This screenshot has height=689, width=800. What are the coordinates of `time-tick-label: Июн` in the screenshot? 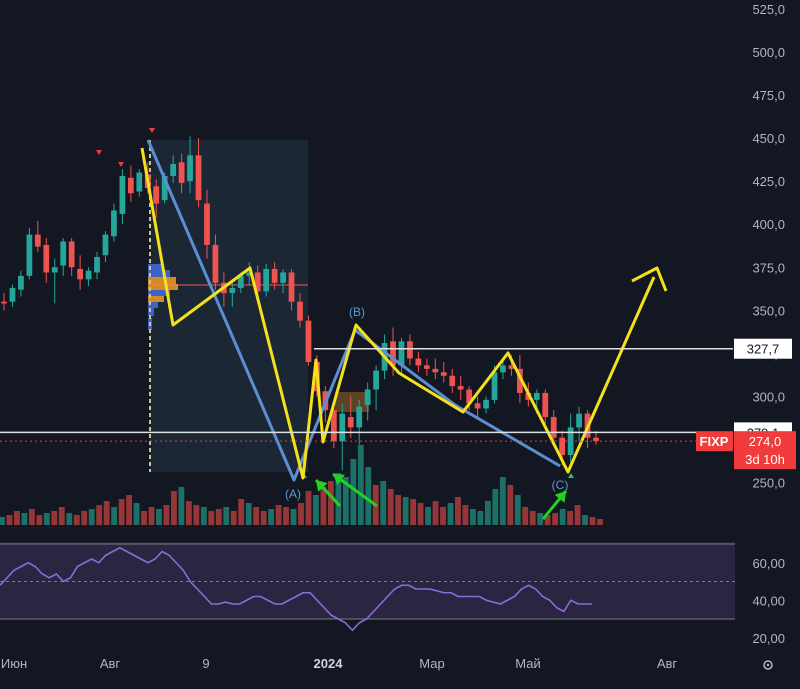 It's located at (14, 663).